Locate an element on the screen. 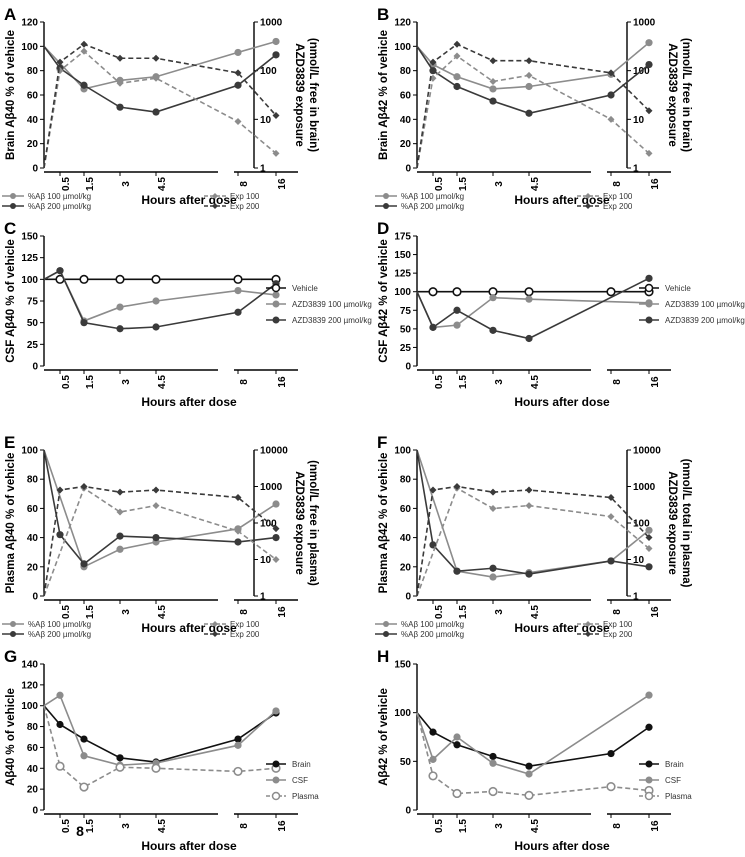 Image resolution: width=745 pixels, height=857 pixels. y-tick-right-label: 1 is located at coordinates (636, 169).